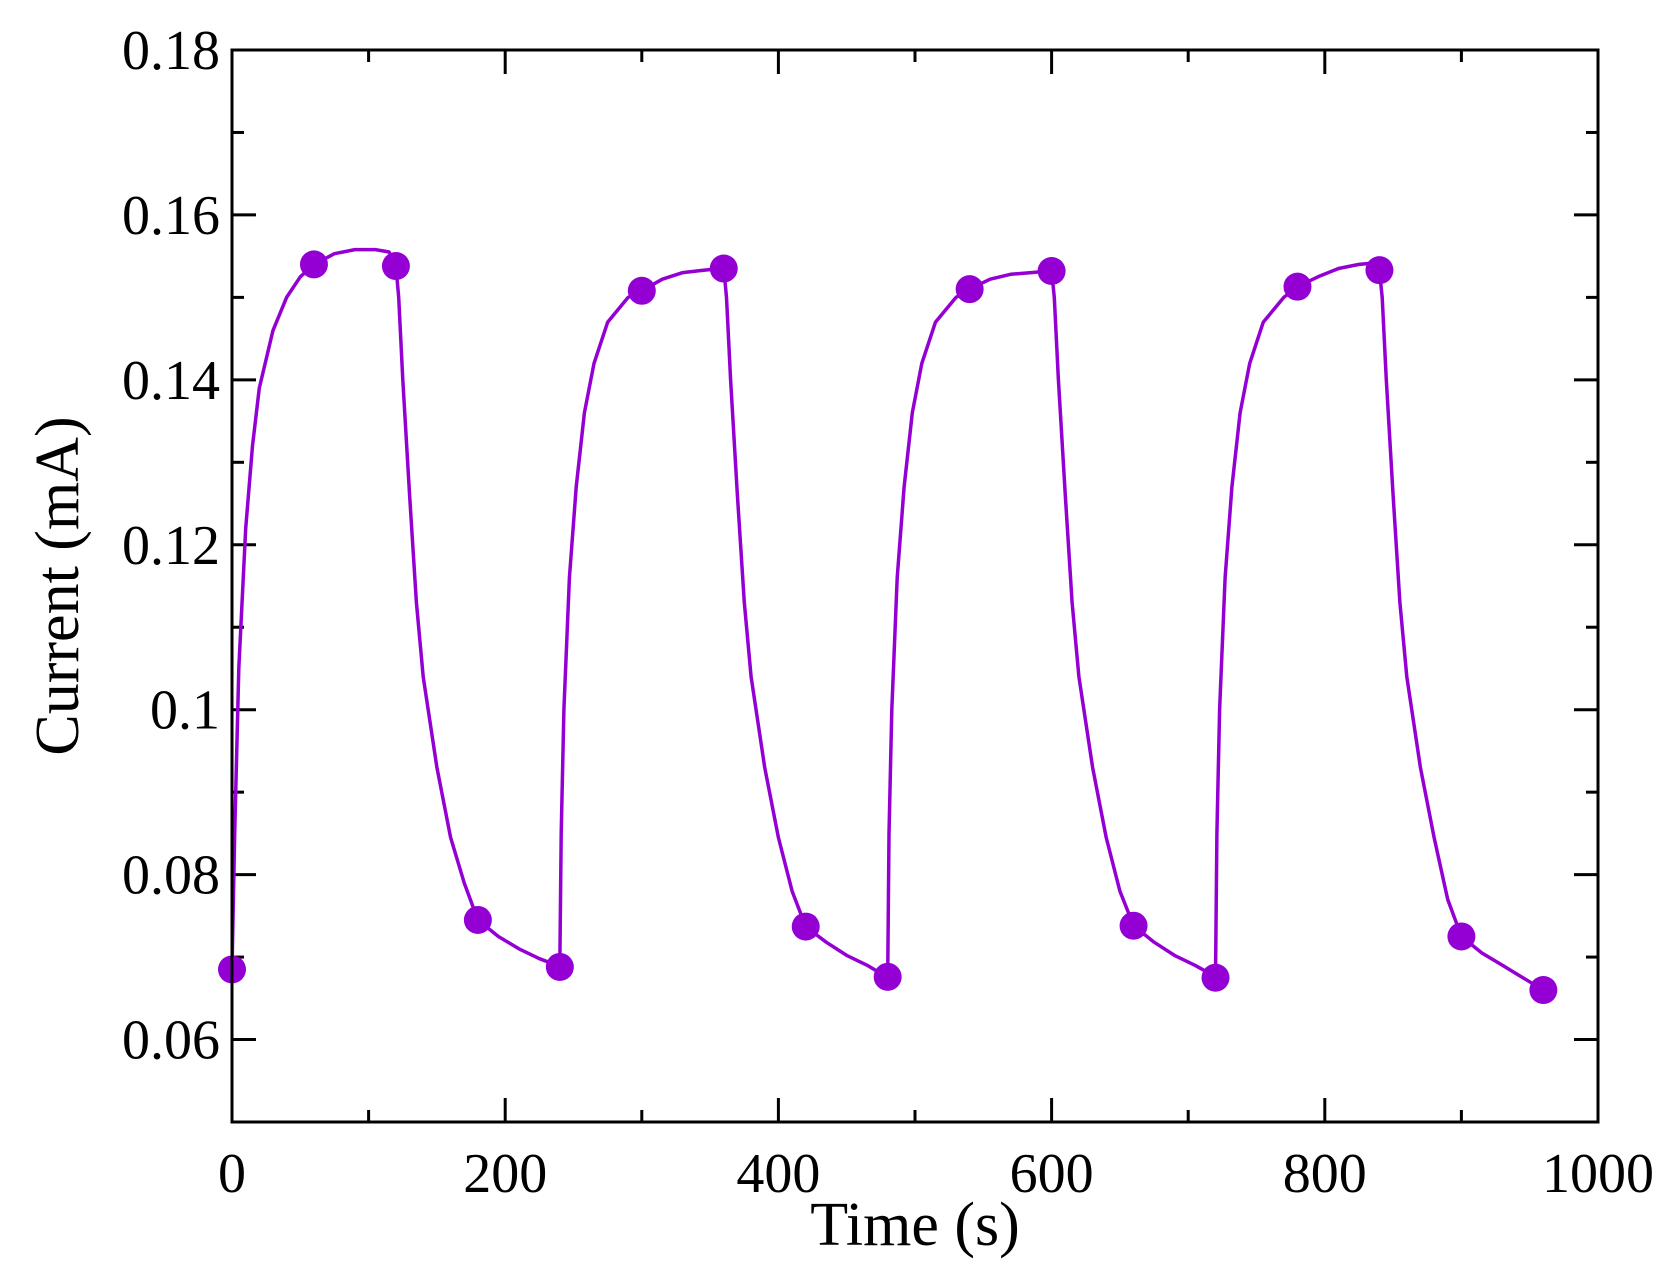  What do you see at coordinates (915, 1225) in the screenshot?
I see `x-axis-title: Time (s)` at bounding box center [915, 1225].